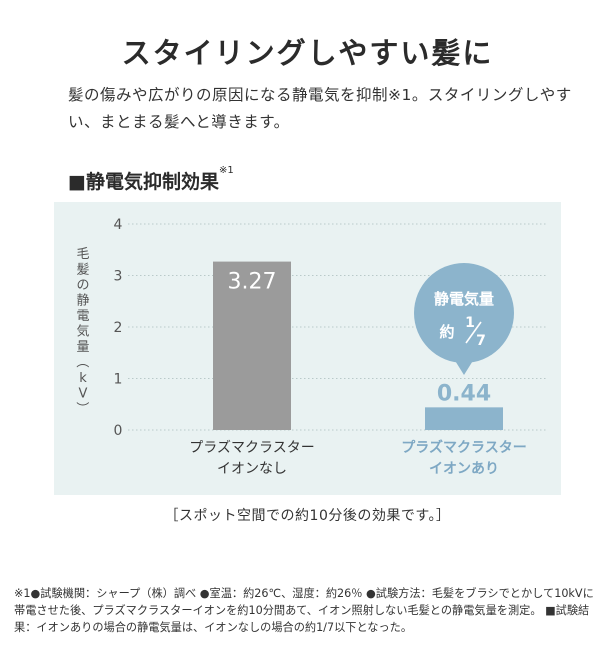  Describe the element at coordinates (82, 347) in the screenshot. I see `y-axis-label-char: 量` at that location.